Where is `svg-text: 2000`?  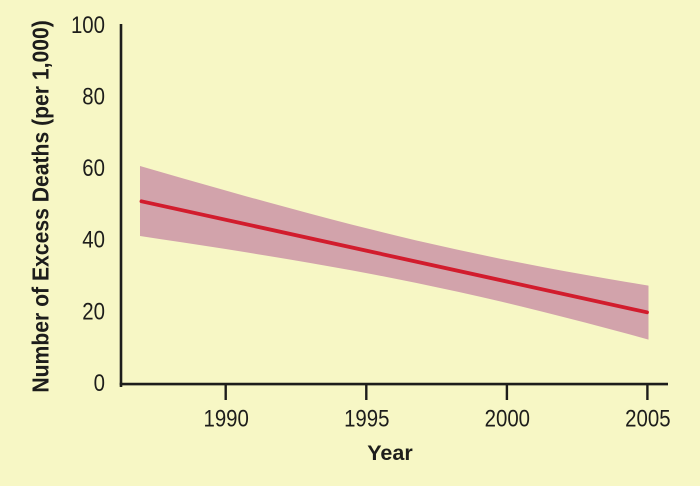 svg-text: 2000 is located at coordinates (507, 418).